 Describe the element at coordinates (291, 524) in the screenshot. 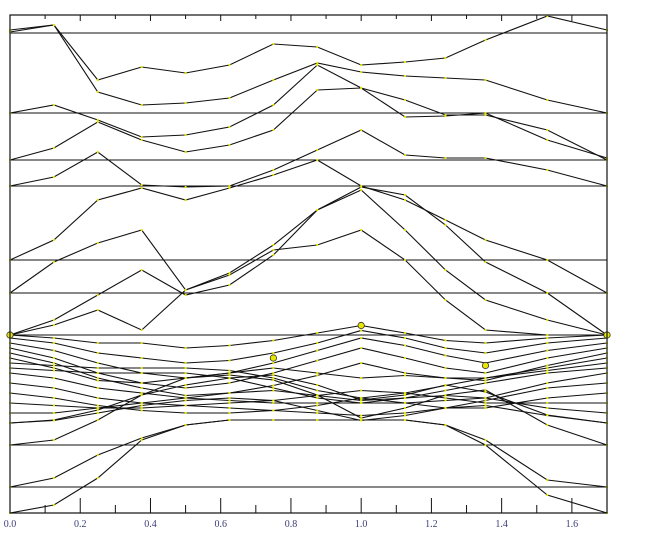

I see `x-tick-label: 0.8` at that location.